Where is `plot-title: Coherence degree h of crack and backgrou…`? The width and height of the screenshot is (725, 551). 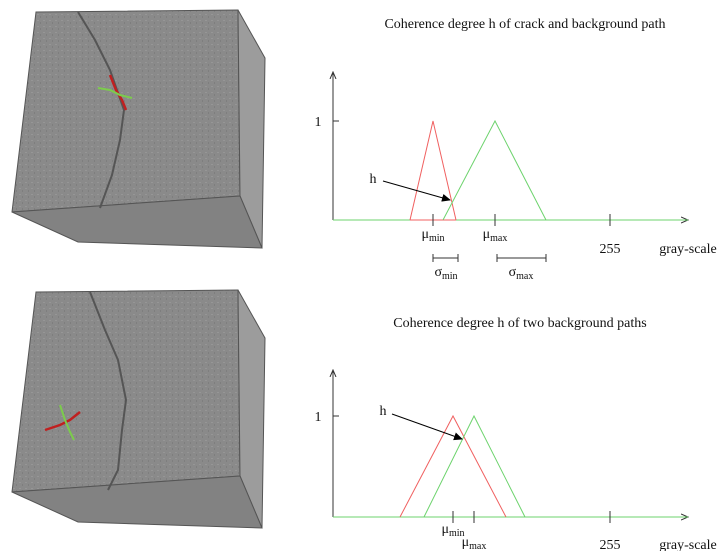
plot-title: Coherence degree h of crack and backgrou… is located at coordinates (524, 24).